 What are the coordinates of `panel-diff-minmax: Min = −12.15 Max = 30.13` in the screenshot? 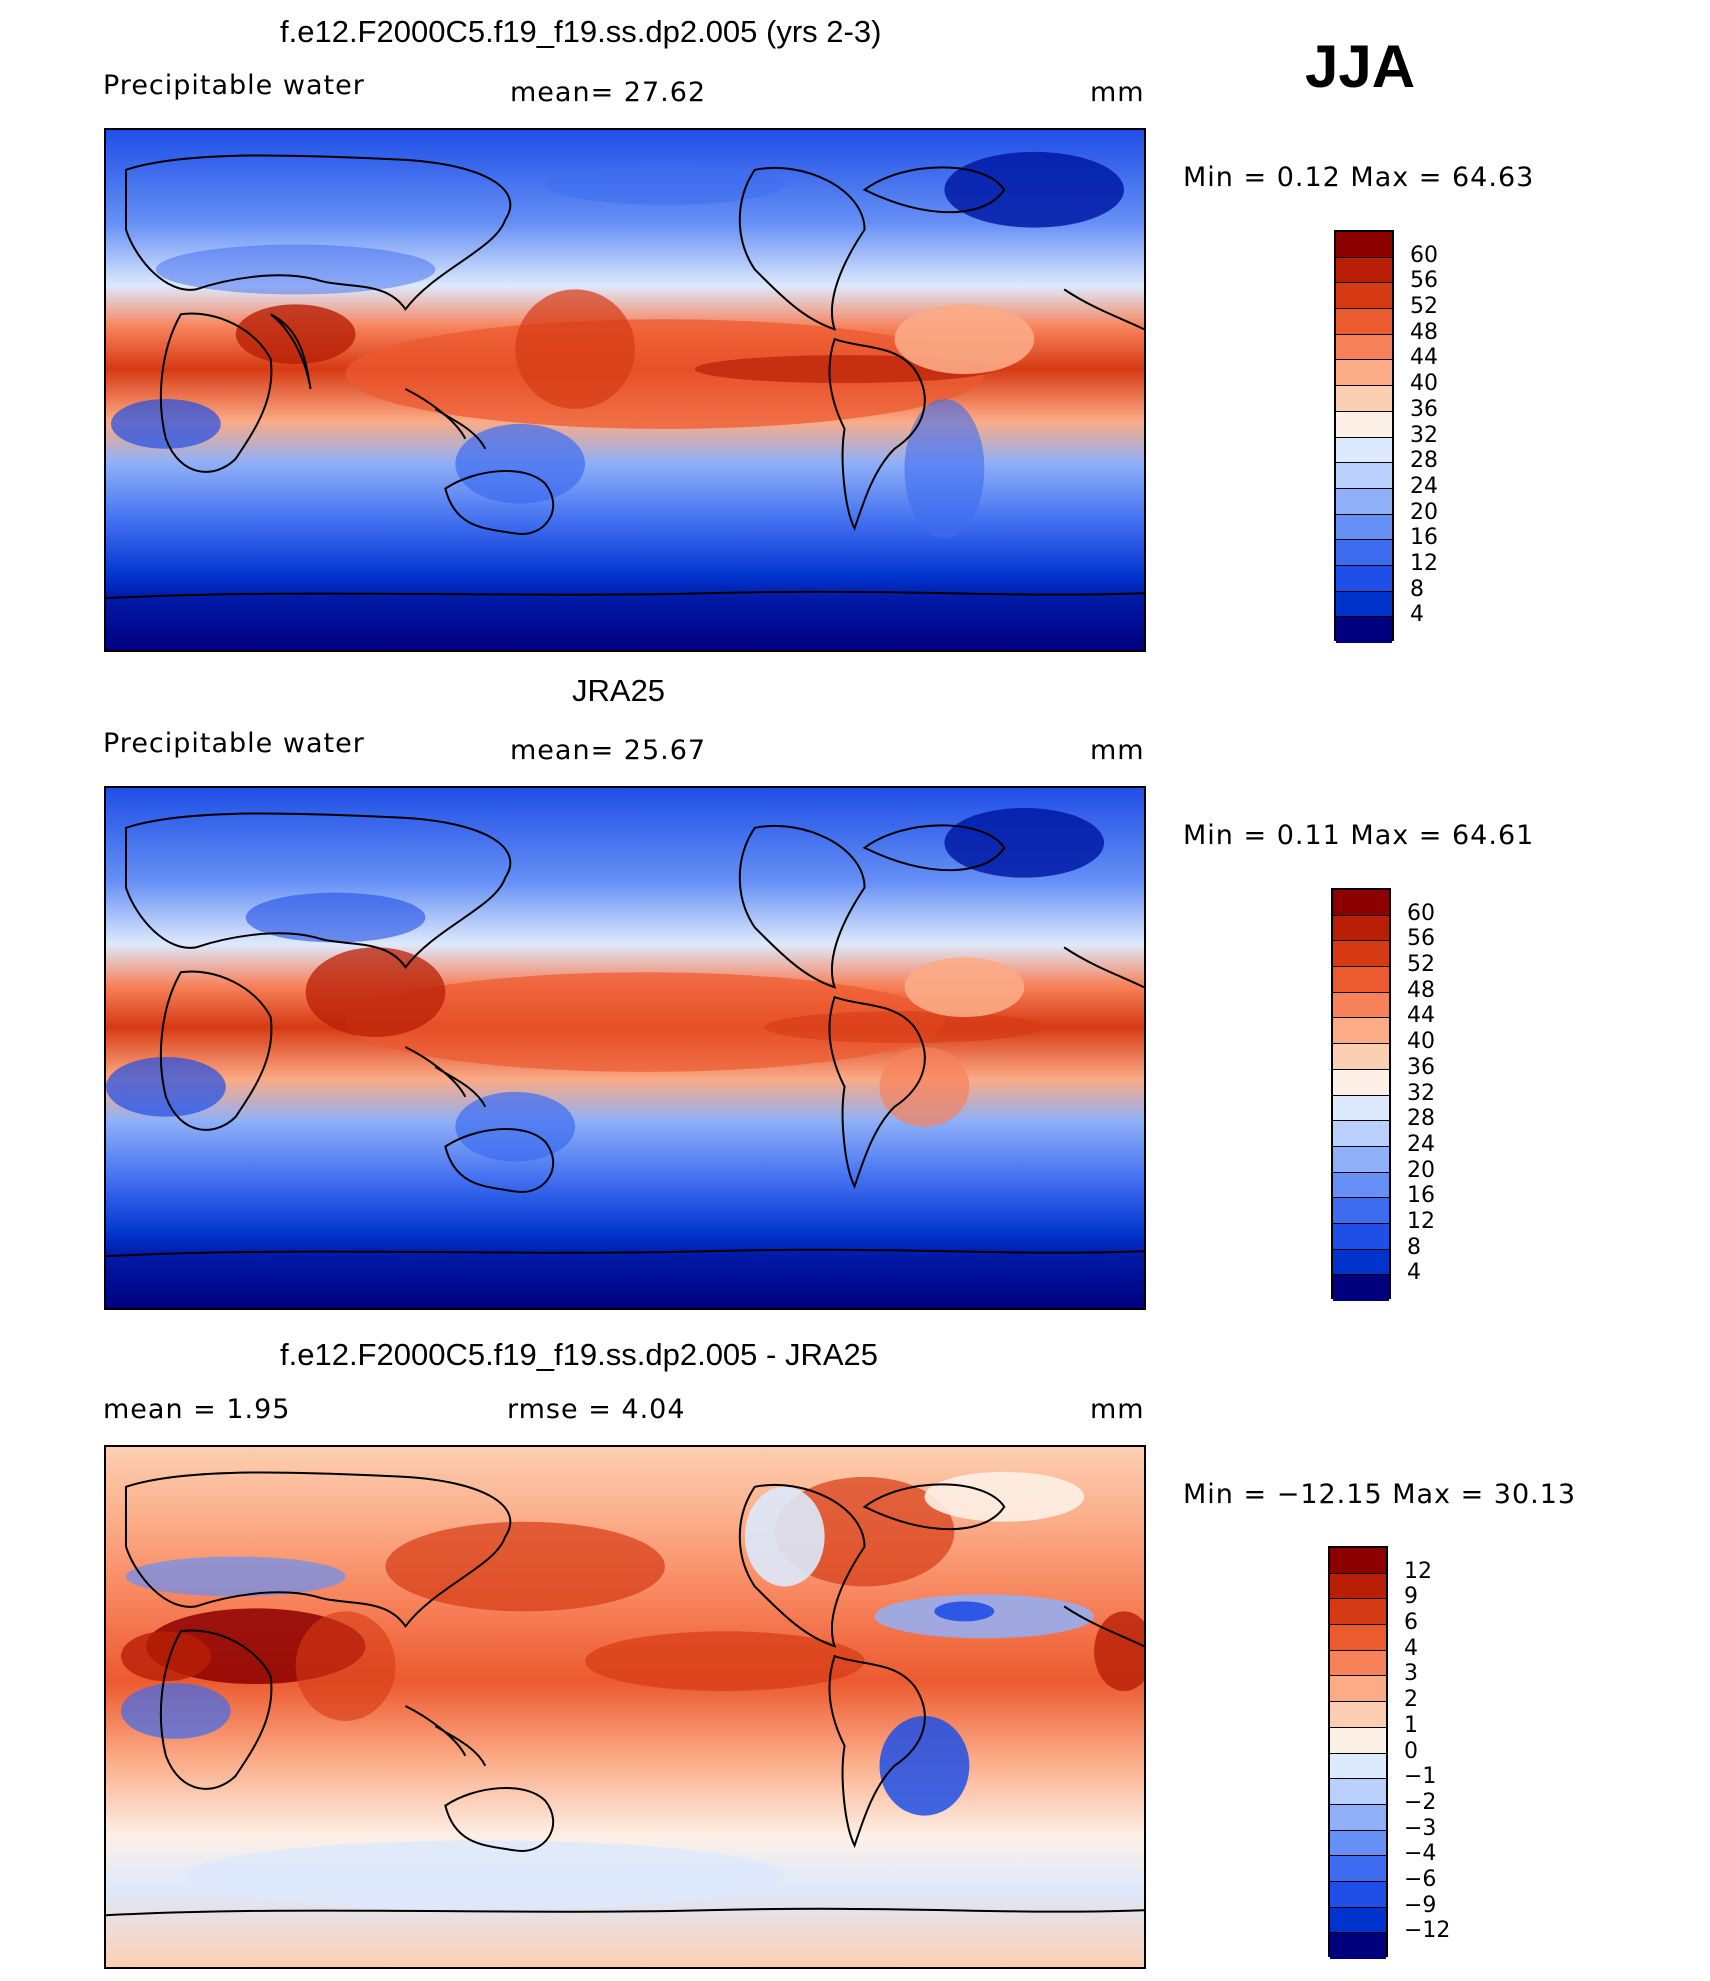 It's located at (1380, 1494).